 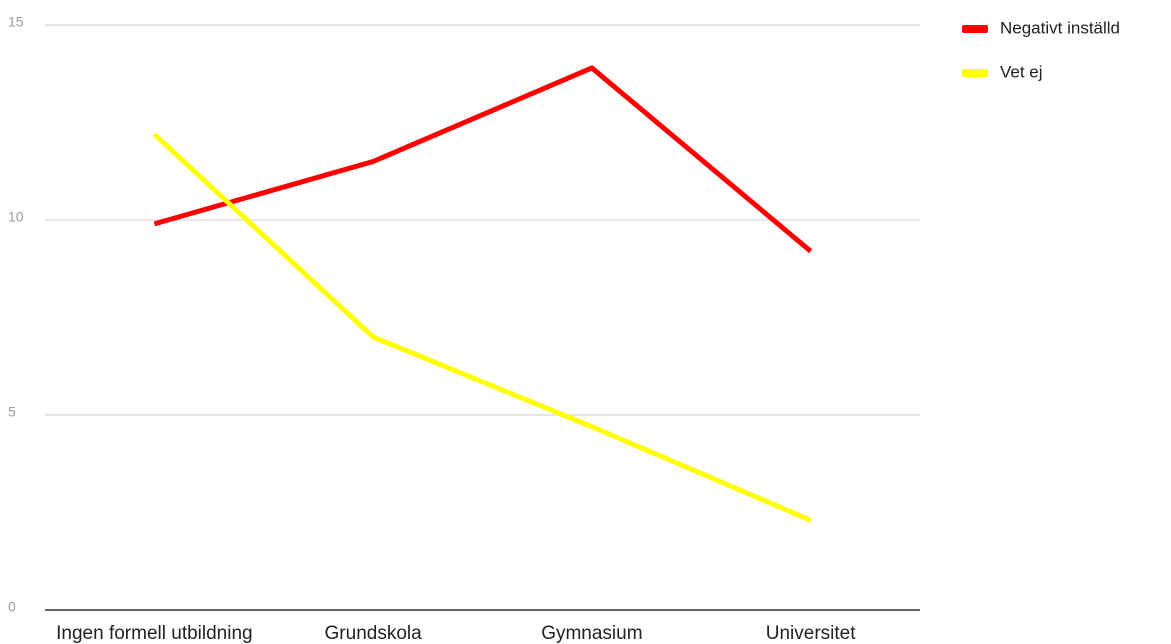 What do you see at coordinates (1060, 27) in the screenshot?
I see `legend-label: Negativt inställd` at bounding box center [1060, 27].